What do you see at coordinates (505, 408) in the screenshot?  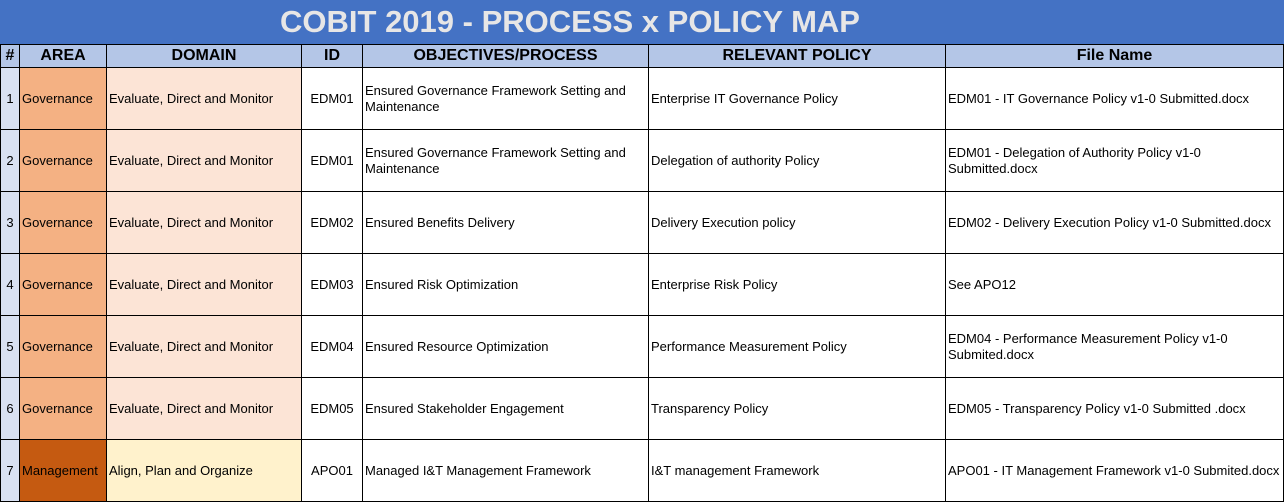 I see `process-cell: Ensured Stakeholder Engagement` at bounding box center [505, 408].